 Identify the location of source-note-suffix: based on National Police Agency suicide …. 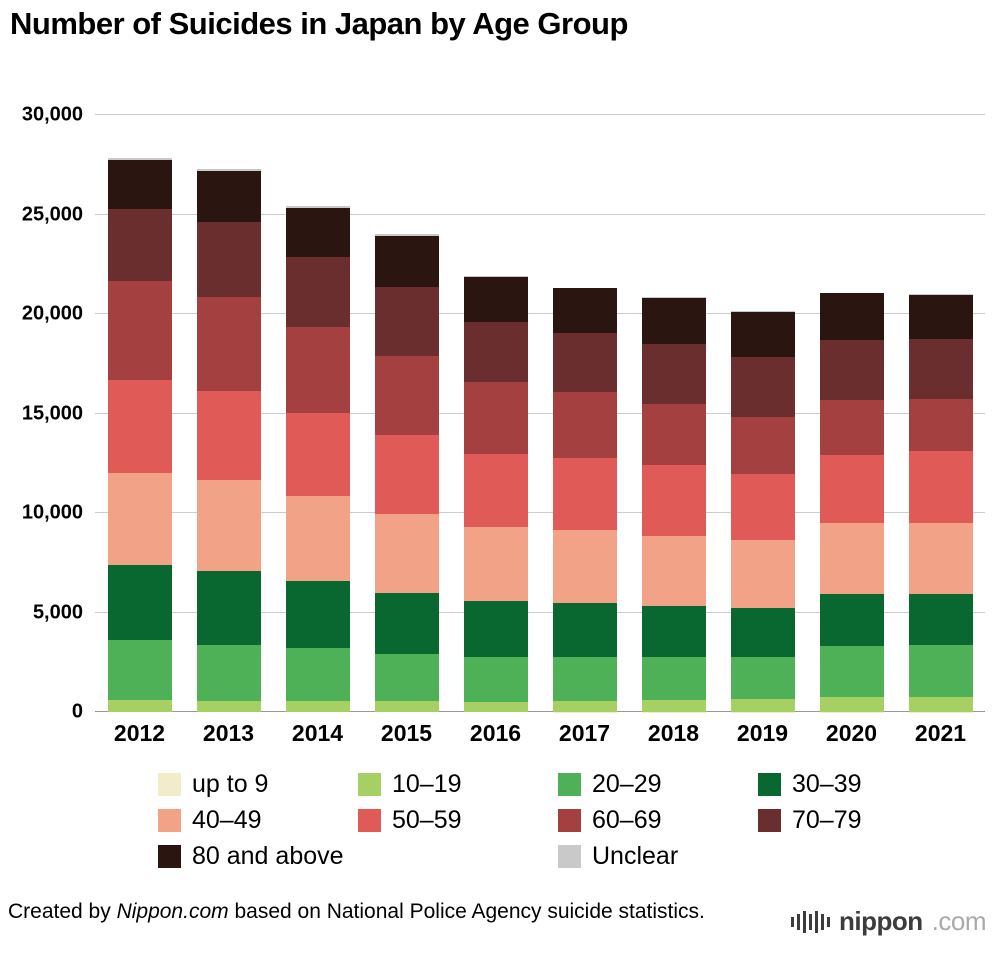
(466, 911).